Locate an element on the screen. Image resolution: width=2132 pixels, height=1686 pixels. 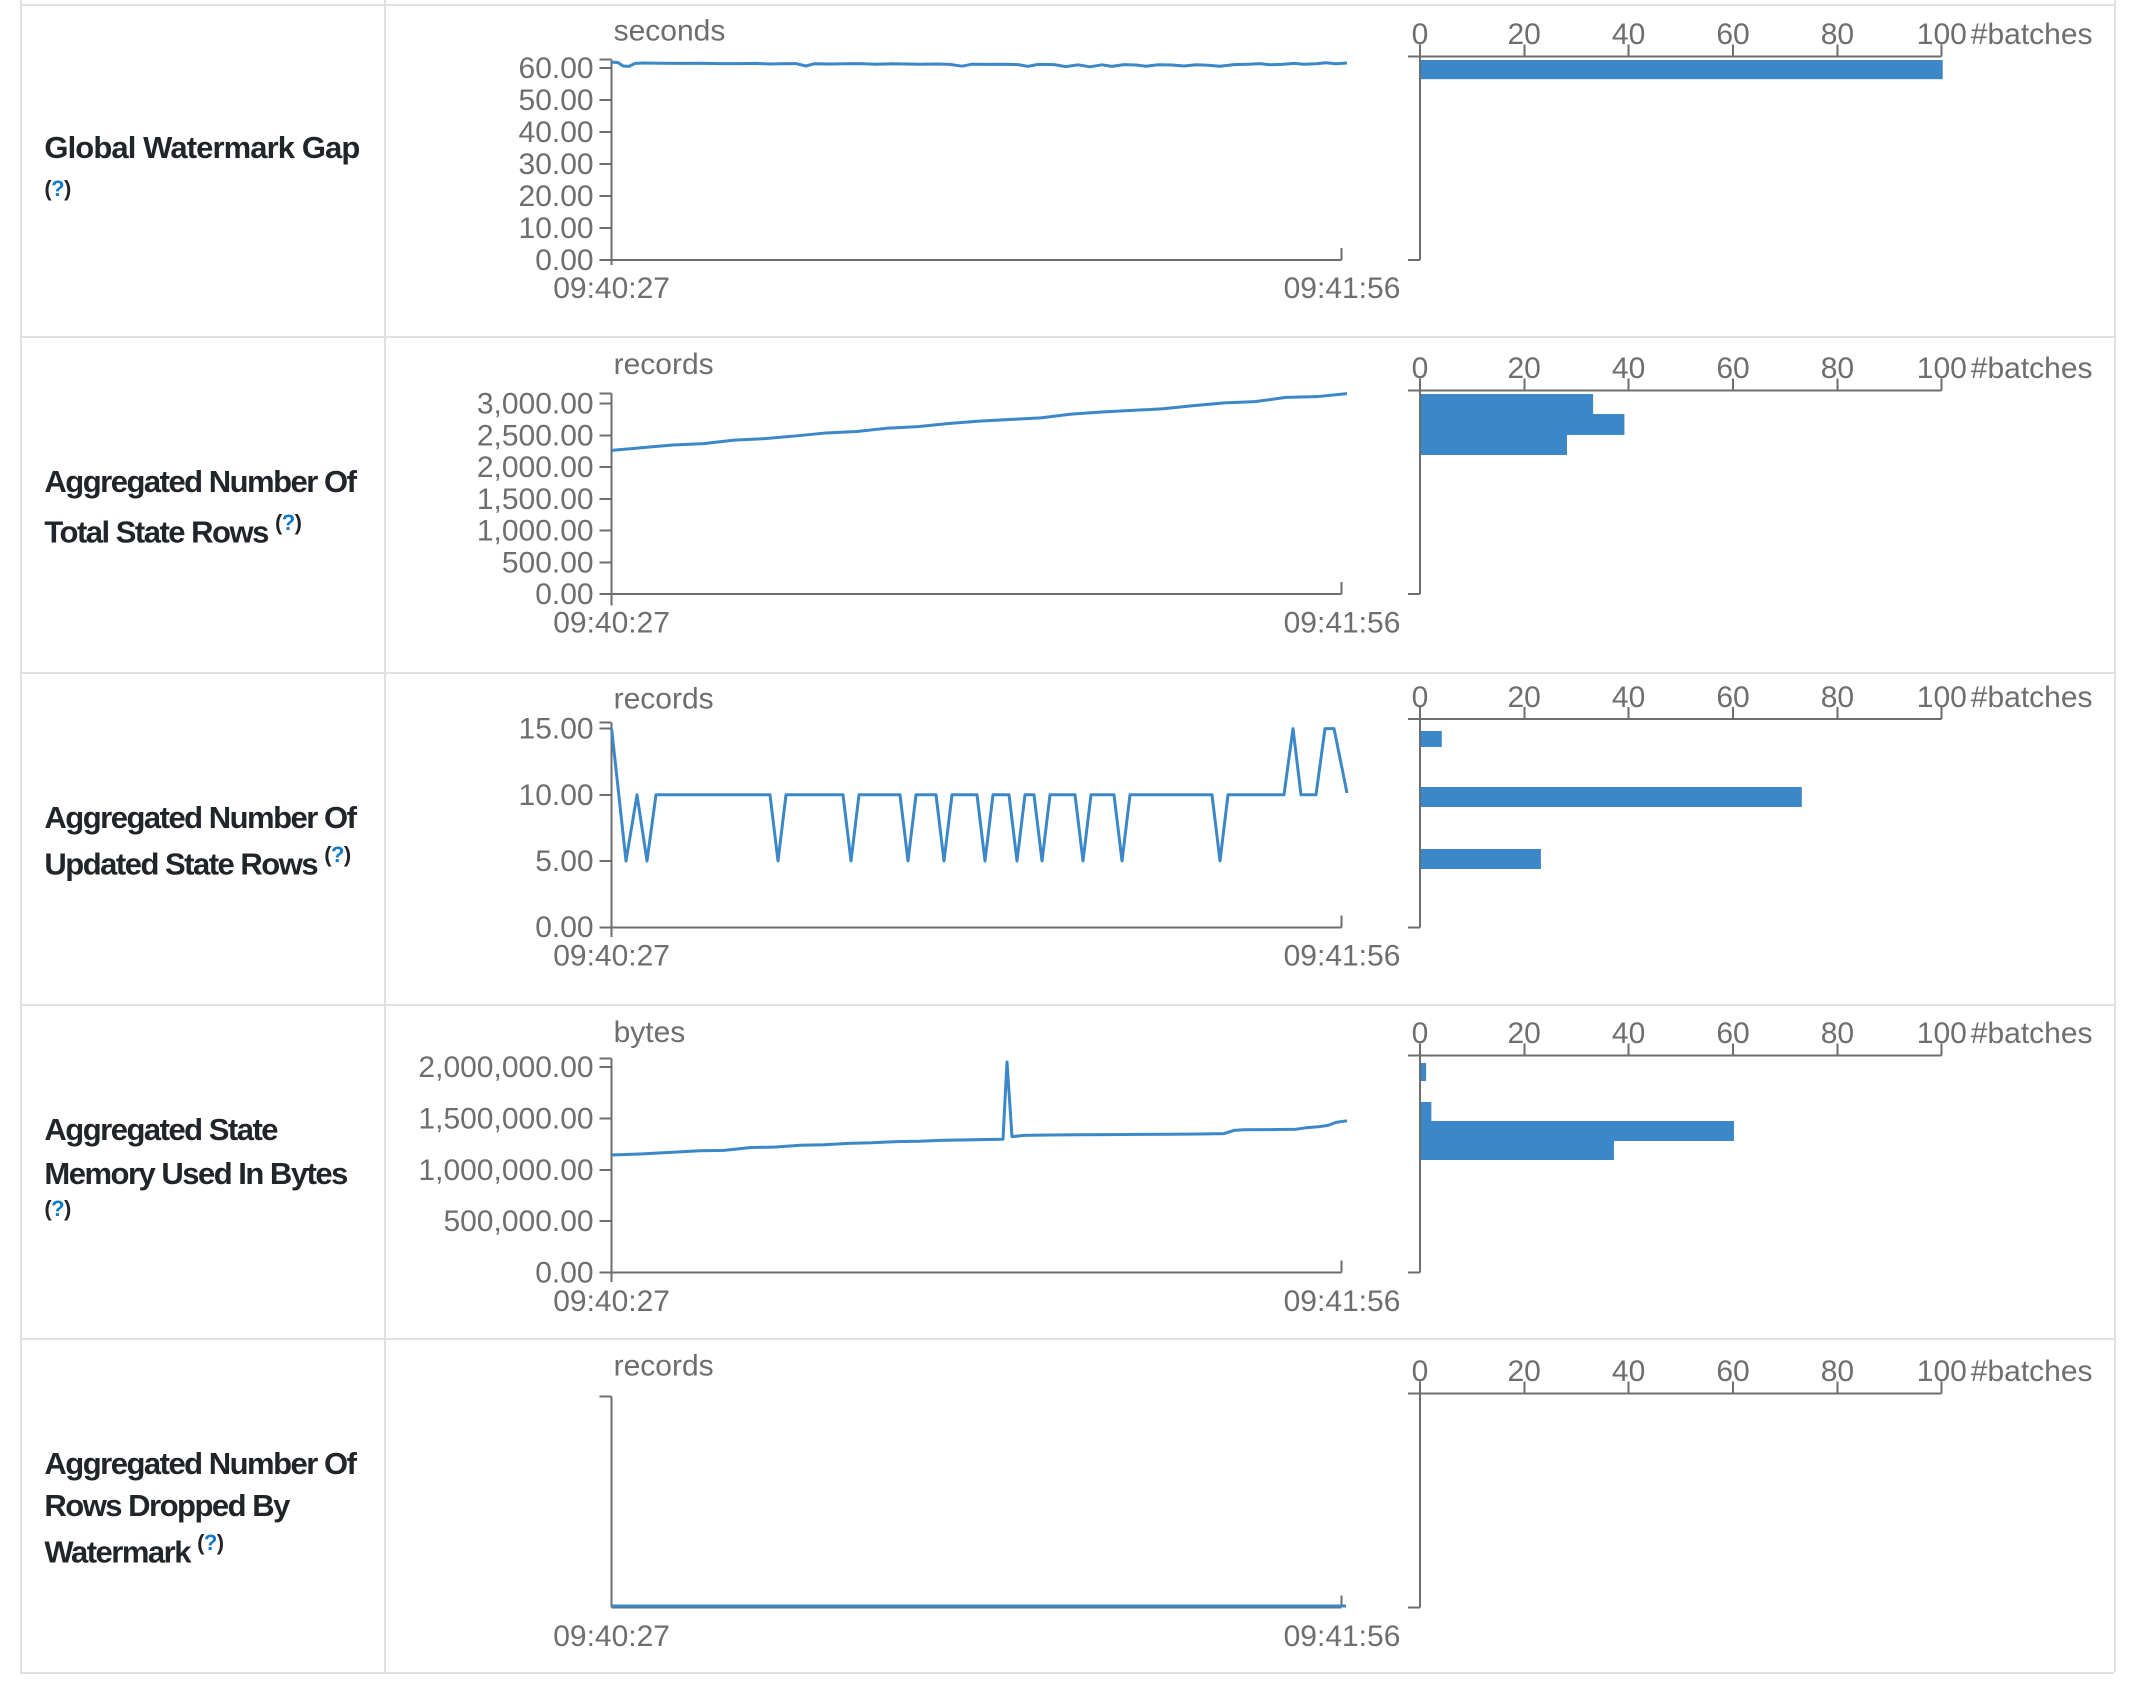
svg-text: 2,500.00 is located at coordinates (535, 435).